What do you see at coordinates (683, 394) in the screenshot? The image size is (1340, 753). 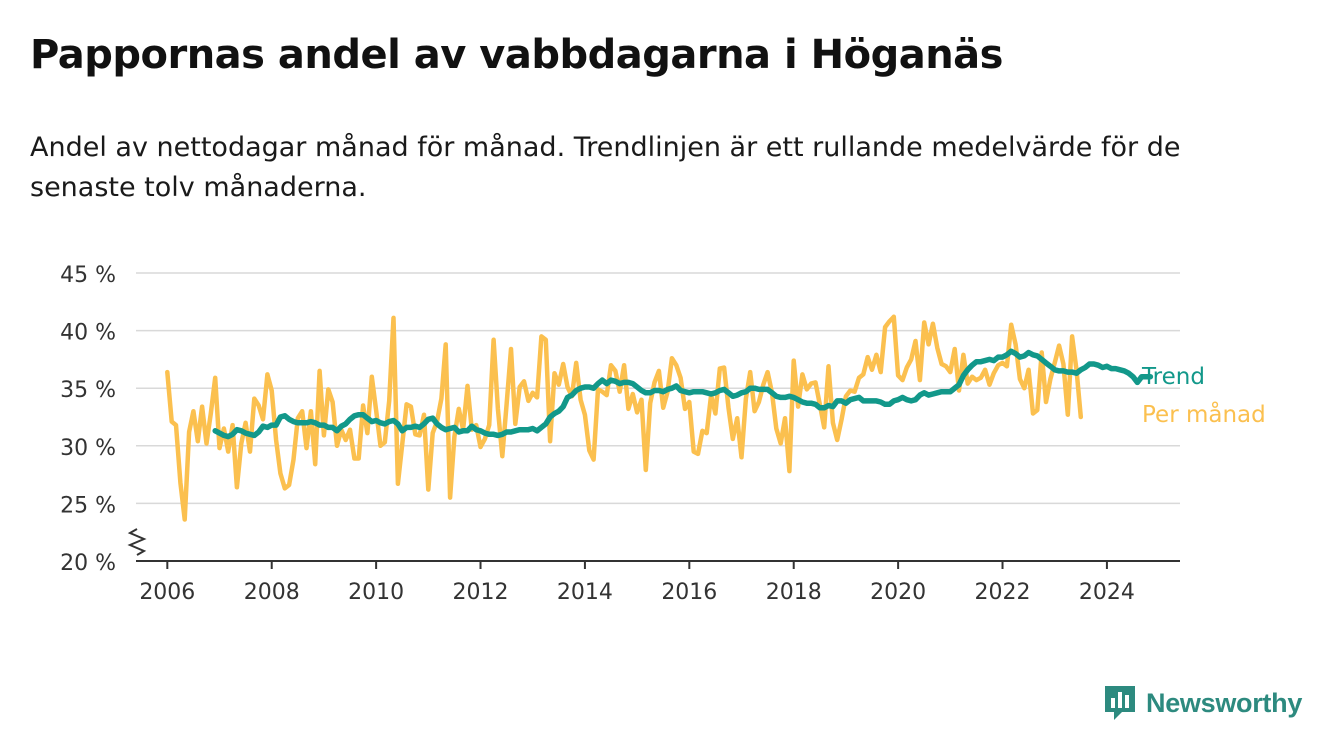 I see `series-line-trend` at bounding box center [683, 394].